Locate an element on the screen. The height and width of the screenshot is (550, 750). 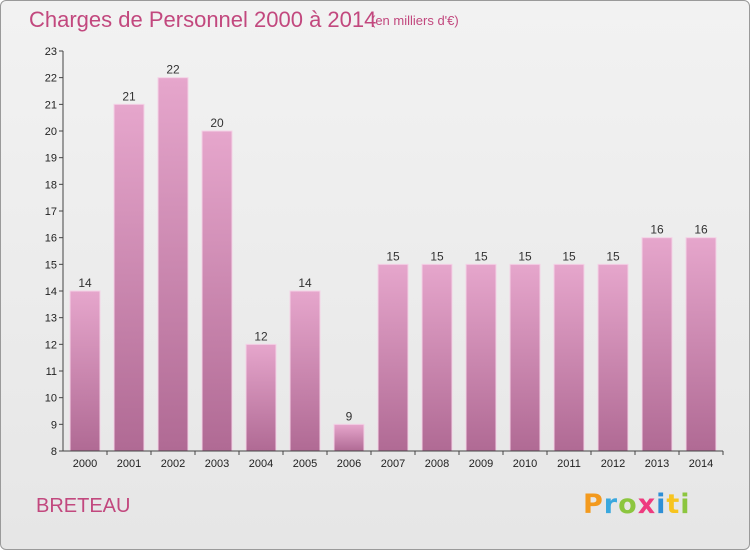
y-tick-label-18: 18 is located at coordinates (51, 185).